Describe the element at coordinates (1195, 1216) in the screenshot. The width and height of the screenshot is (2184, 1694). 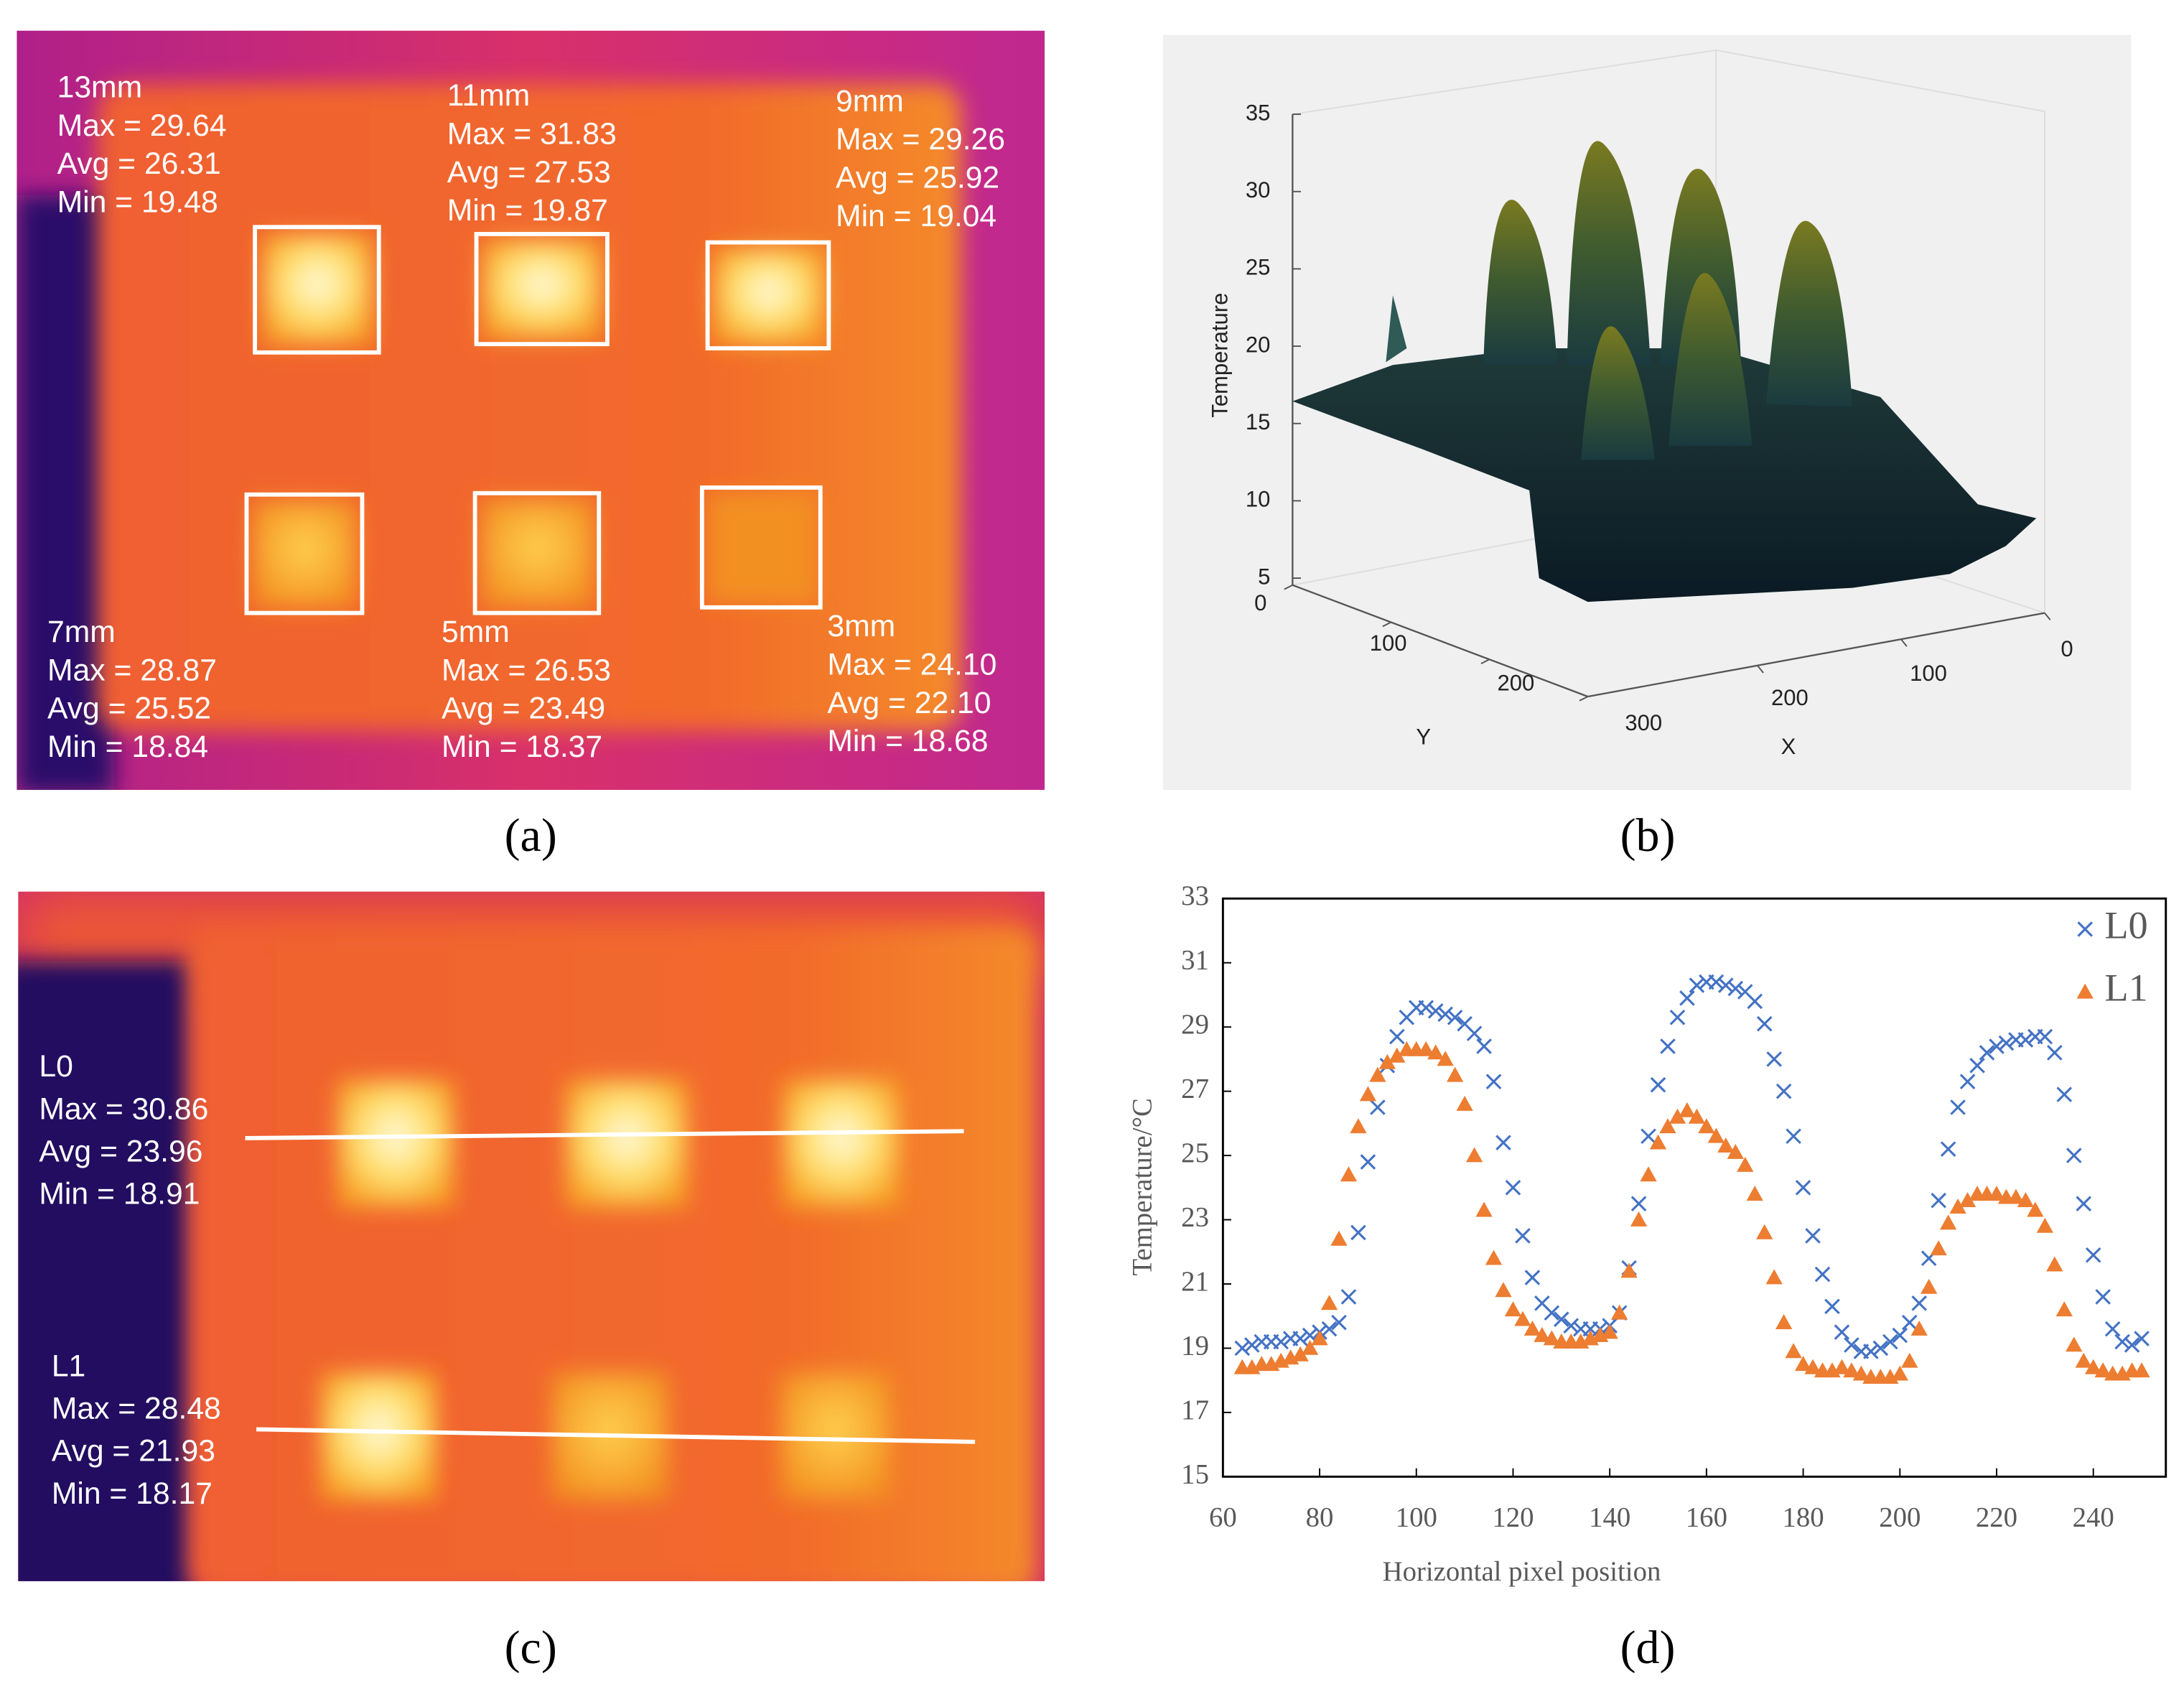
I see `y-tick-label: 23` at that location.